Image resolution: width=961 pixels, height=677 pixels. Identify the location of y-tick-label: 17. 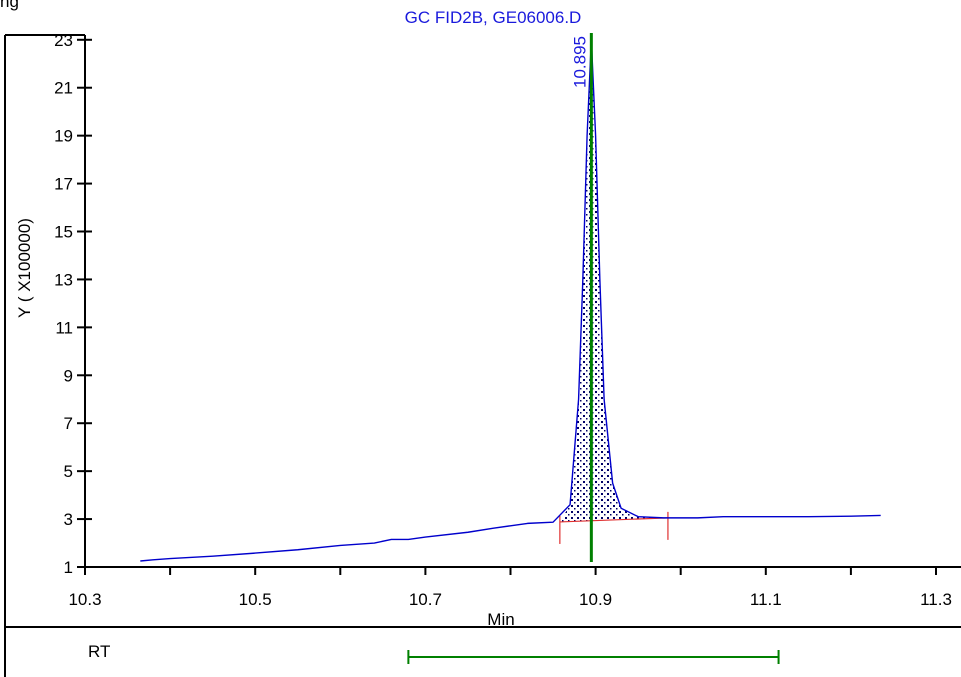
(63, 184).